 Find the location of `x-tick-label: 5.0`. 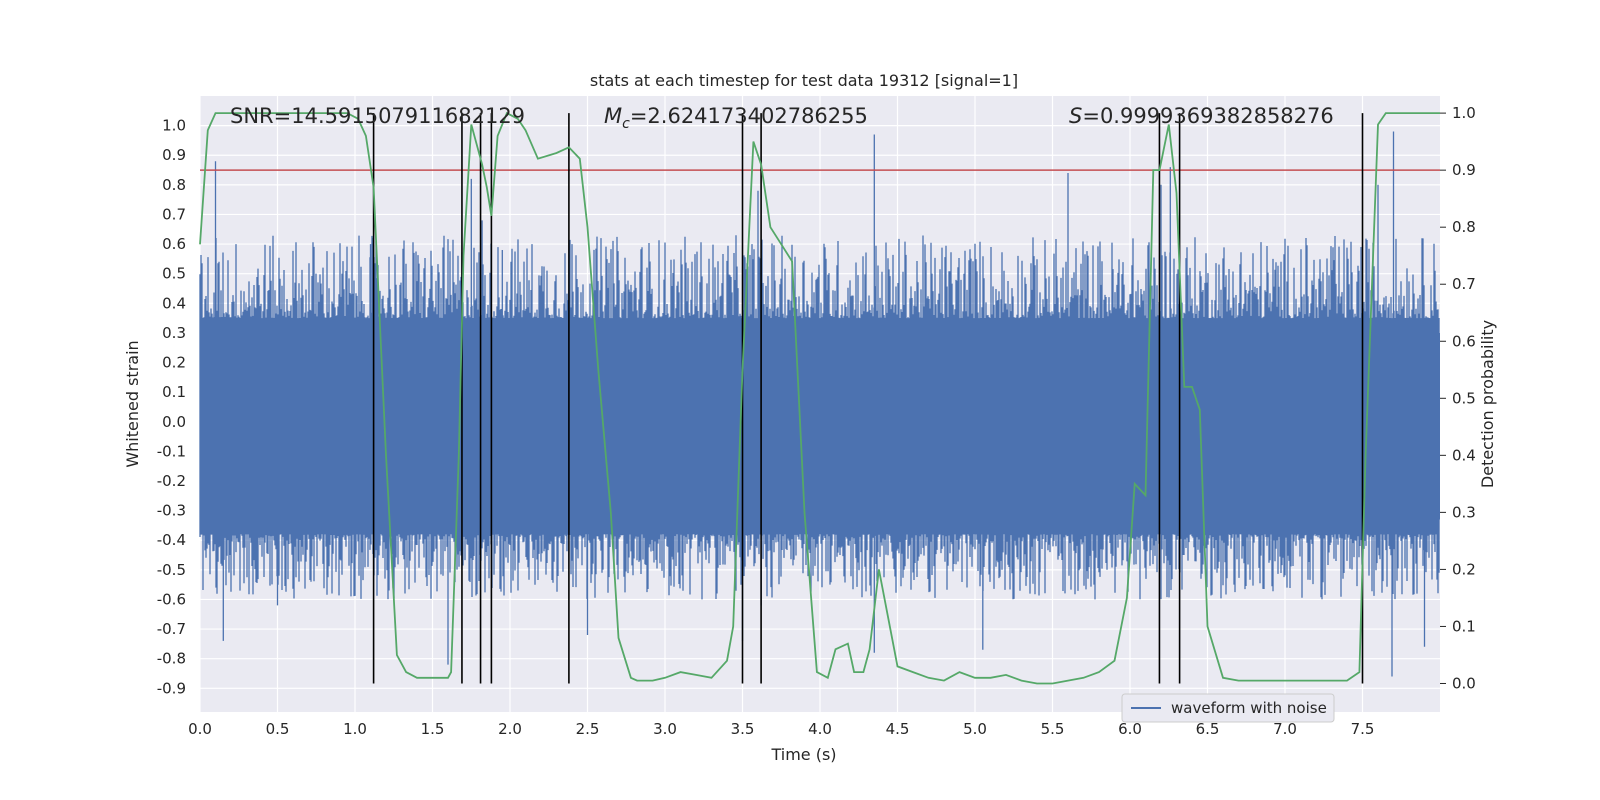

x-tick-label: 5.0 is located at coordinates (975, 729).